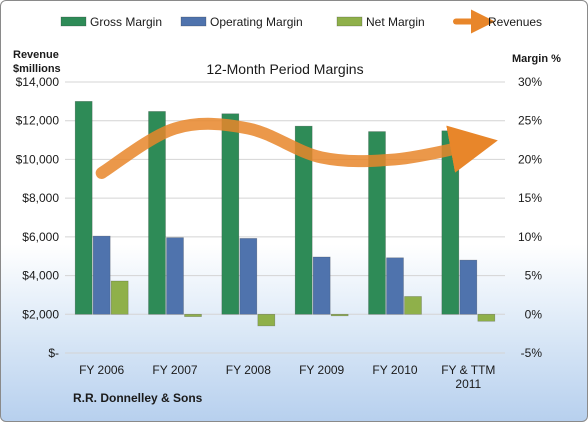  What do you see at coordinates (530, 82) in the screenshot?
I see `right-tick-label: 30%` at bounding box center [530, 82].